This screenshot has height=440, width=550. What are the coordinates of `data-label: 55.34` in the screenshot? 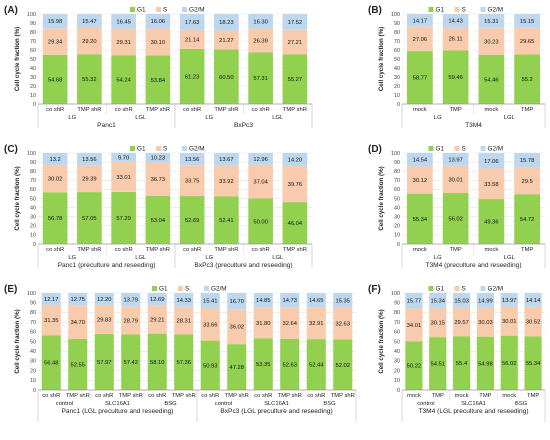 It's located at (533, 364).